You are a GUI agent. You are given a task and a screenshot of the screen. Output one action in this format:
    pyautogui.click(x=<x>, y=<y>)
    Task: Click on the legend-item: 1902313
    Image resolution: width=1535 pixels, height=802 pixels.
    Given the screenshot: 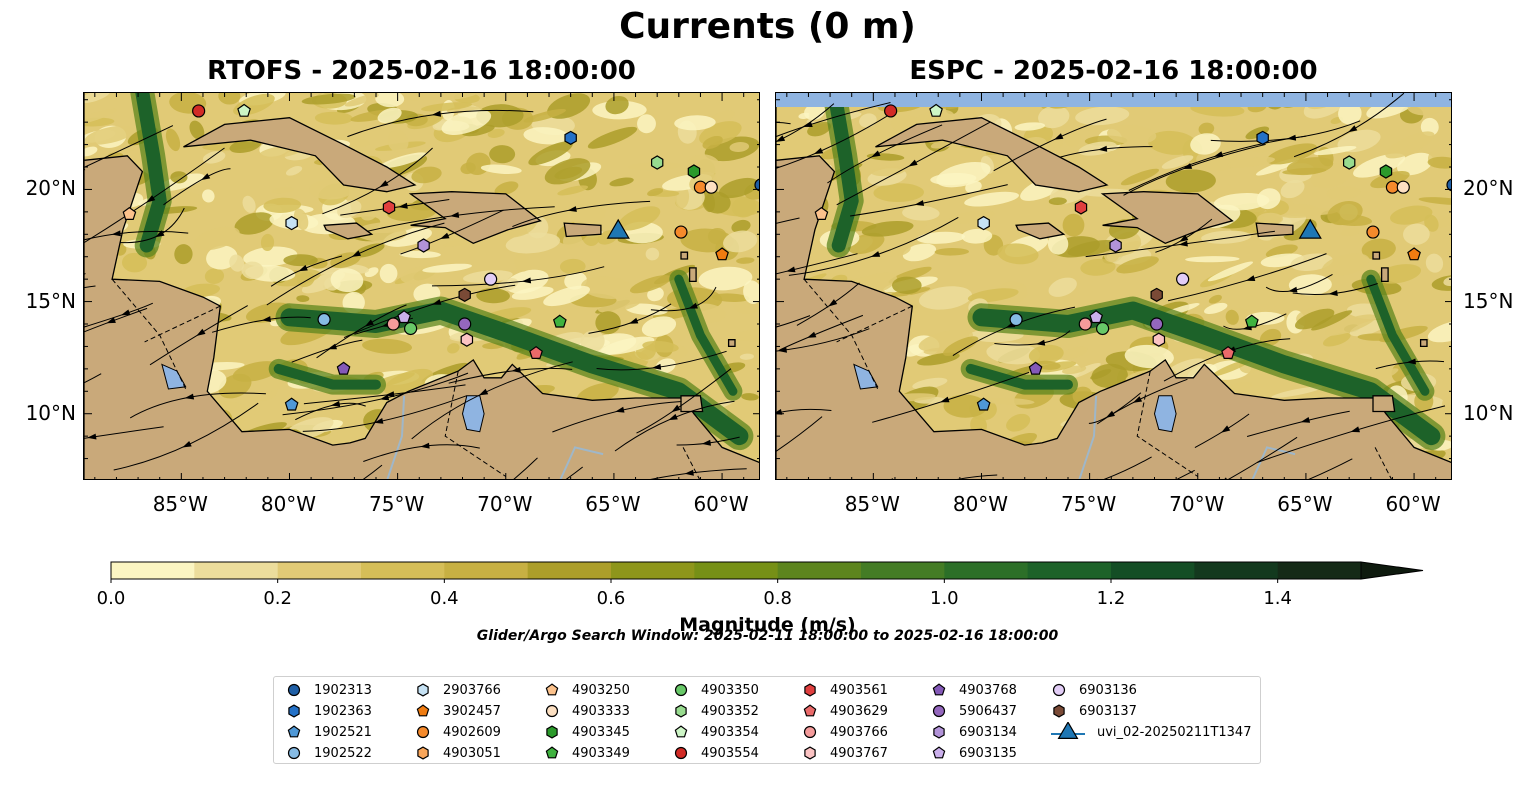 What is the action you would take?
    pyautogui.click(x=329, y=690)
    